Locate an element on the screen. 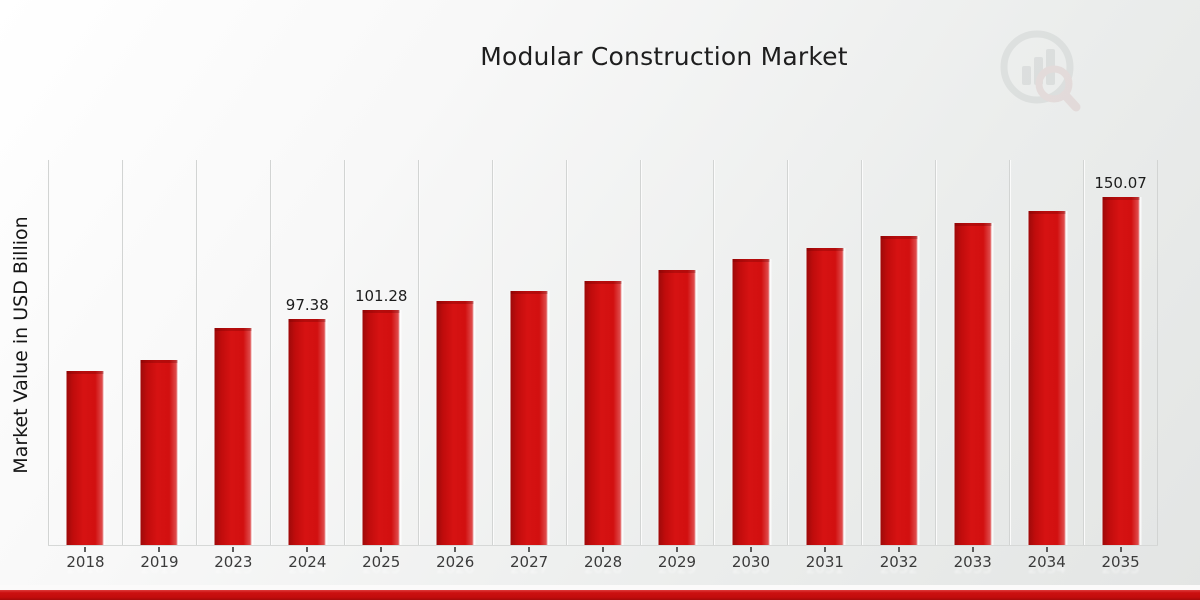 The image size is (1200, 600). chart-column: 2029 is located at coordinates (676, 365).